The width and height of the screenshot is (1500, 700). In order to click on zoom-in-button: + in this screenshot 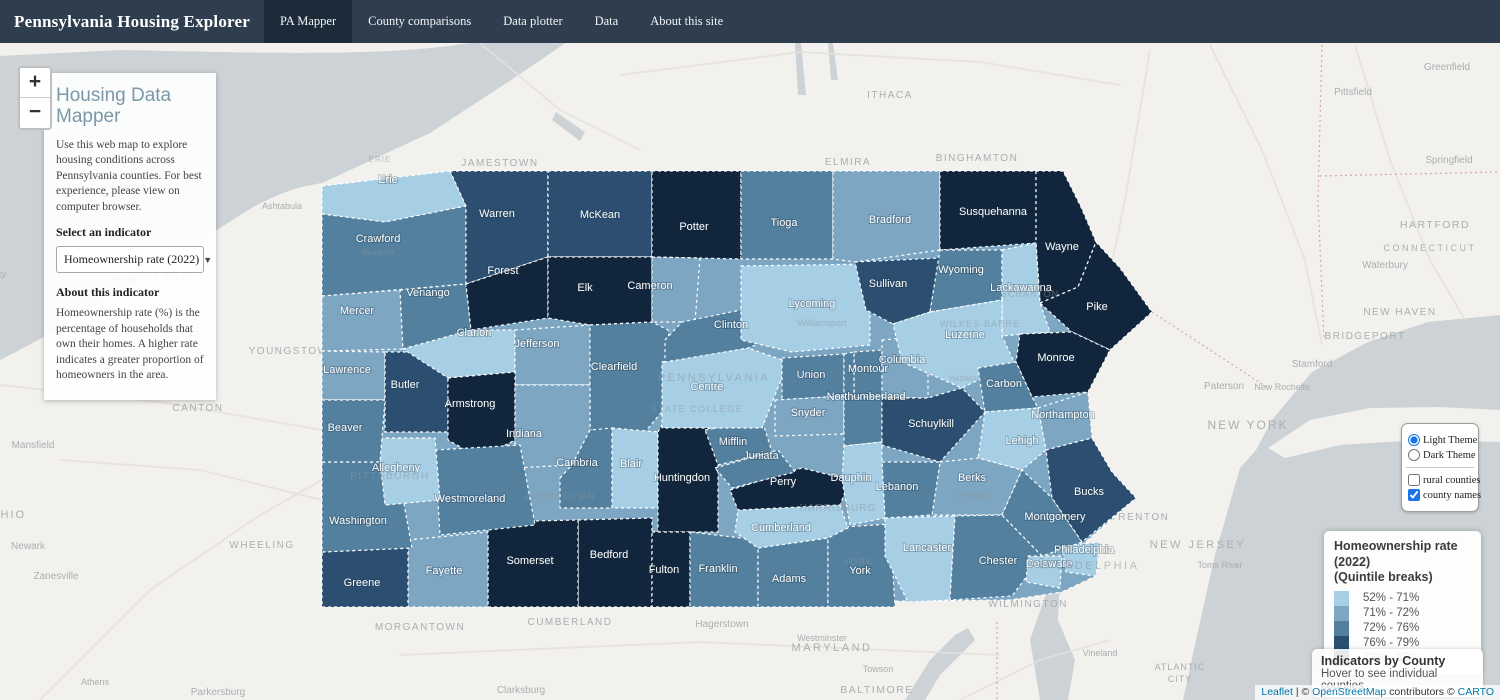, I will do `click(35, 83)`.